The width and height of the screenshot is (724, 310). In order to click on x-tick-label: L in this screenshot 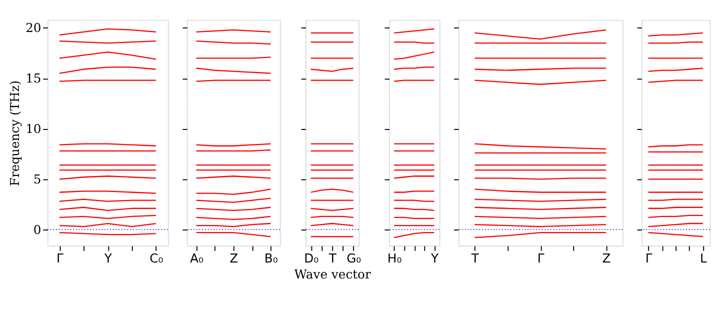, I will do `click(703, 258)`.